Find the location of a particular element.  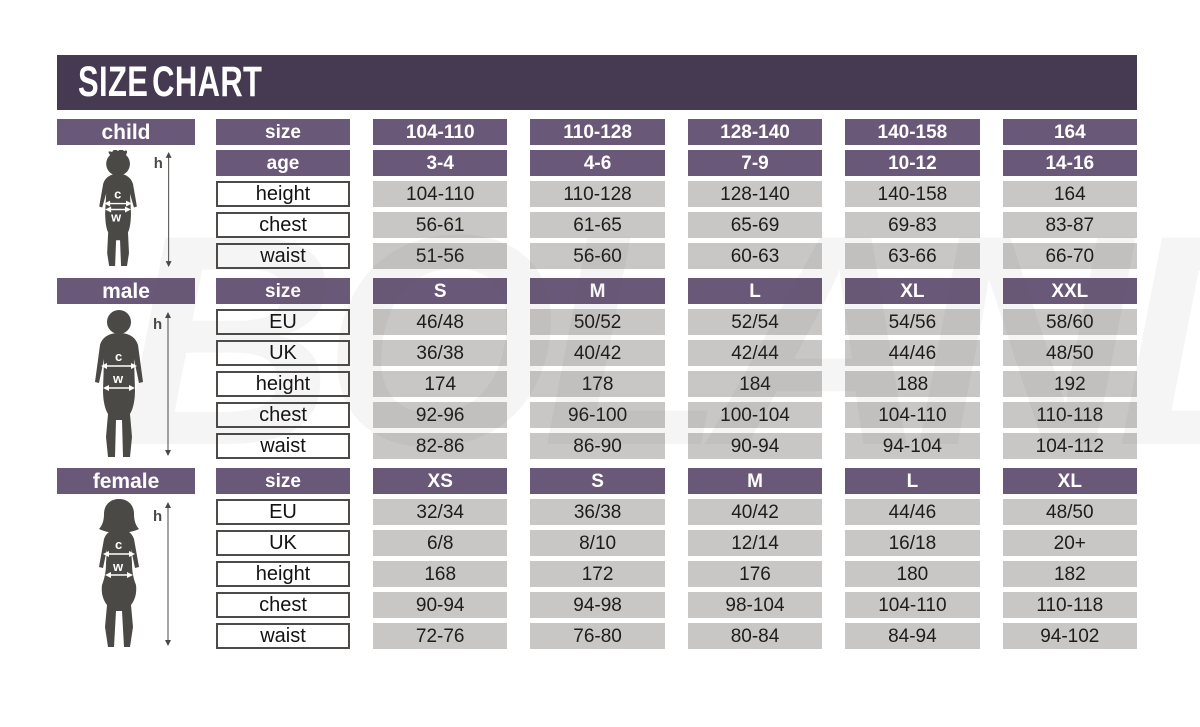

value-cell: 16/18 is located at coordinates (912, 543).